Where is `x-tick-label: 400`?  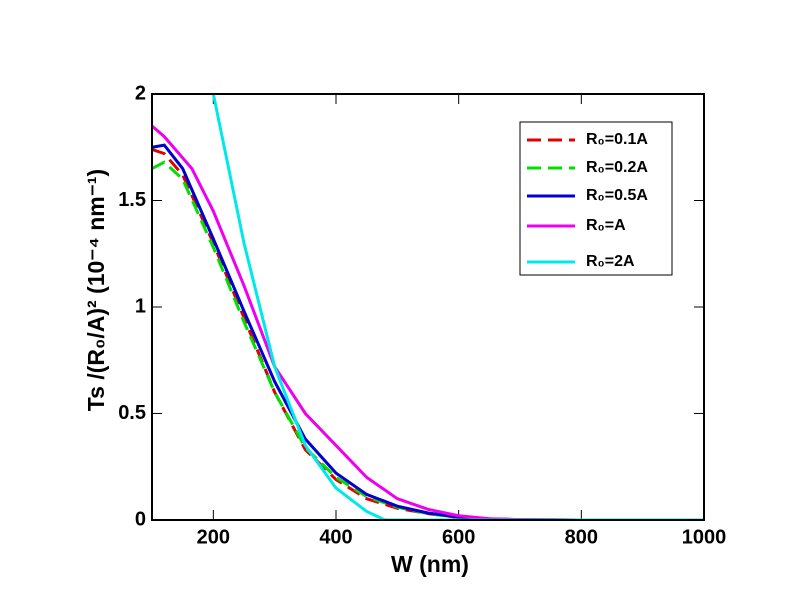 x-tick-label: 400 is located at coordinates (335, 537).